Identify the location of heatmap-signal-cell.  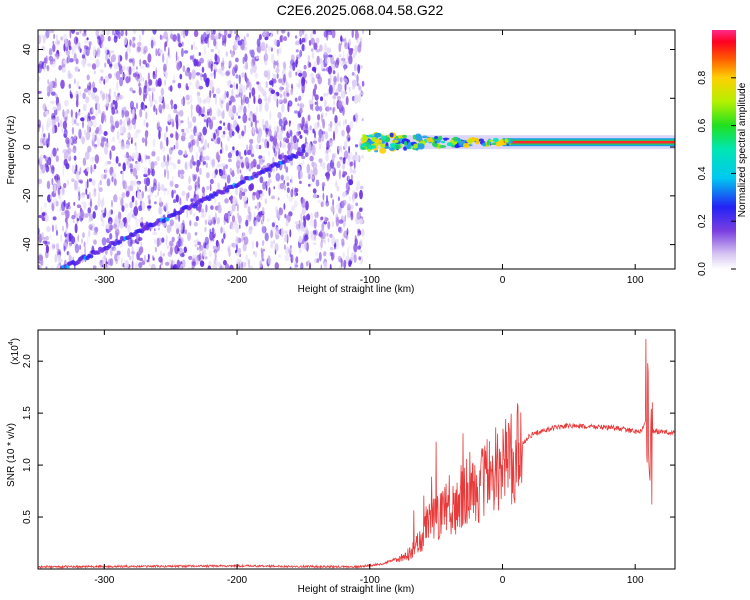
(209, 199).